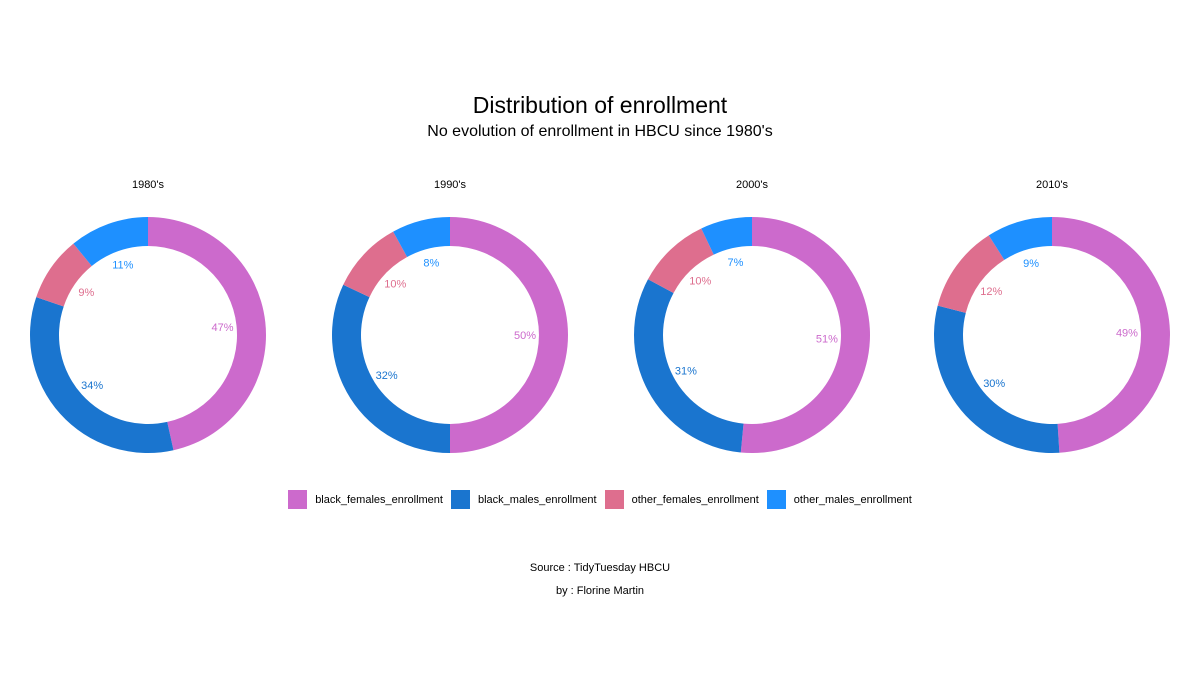 This screenshot has width=1200, height=686. I want to click on legend-label-black-males: black_males_enrollment, so click(537, 499).